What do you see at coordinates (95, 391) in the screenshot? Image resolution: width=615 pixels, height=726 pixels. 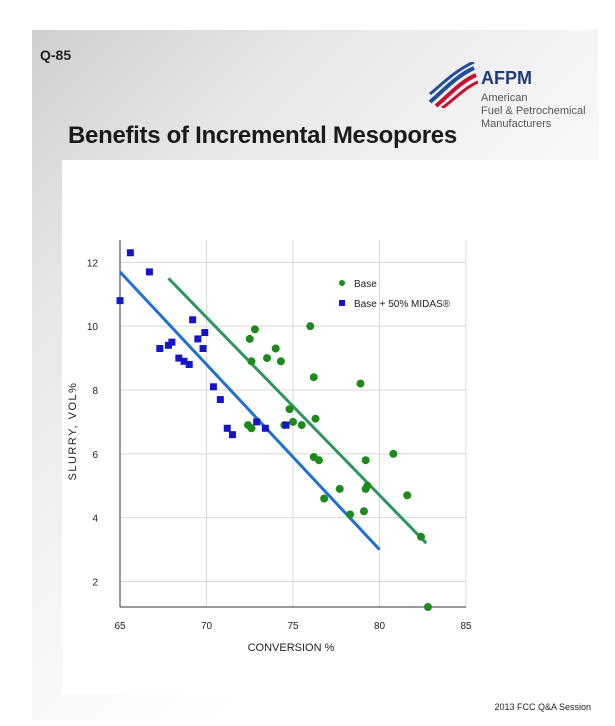 I see `y-tick-label: 8` at bounding box center [95, 391].